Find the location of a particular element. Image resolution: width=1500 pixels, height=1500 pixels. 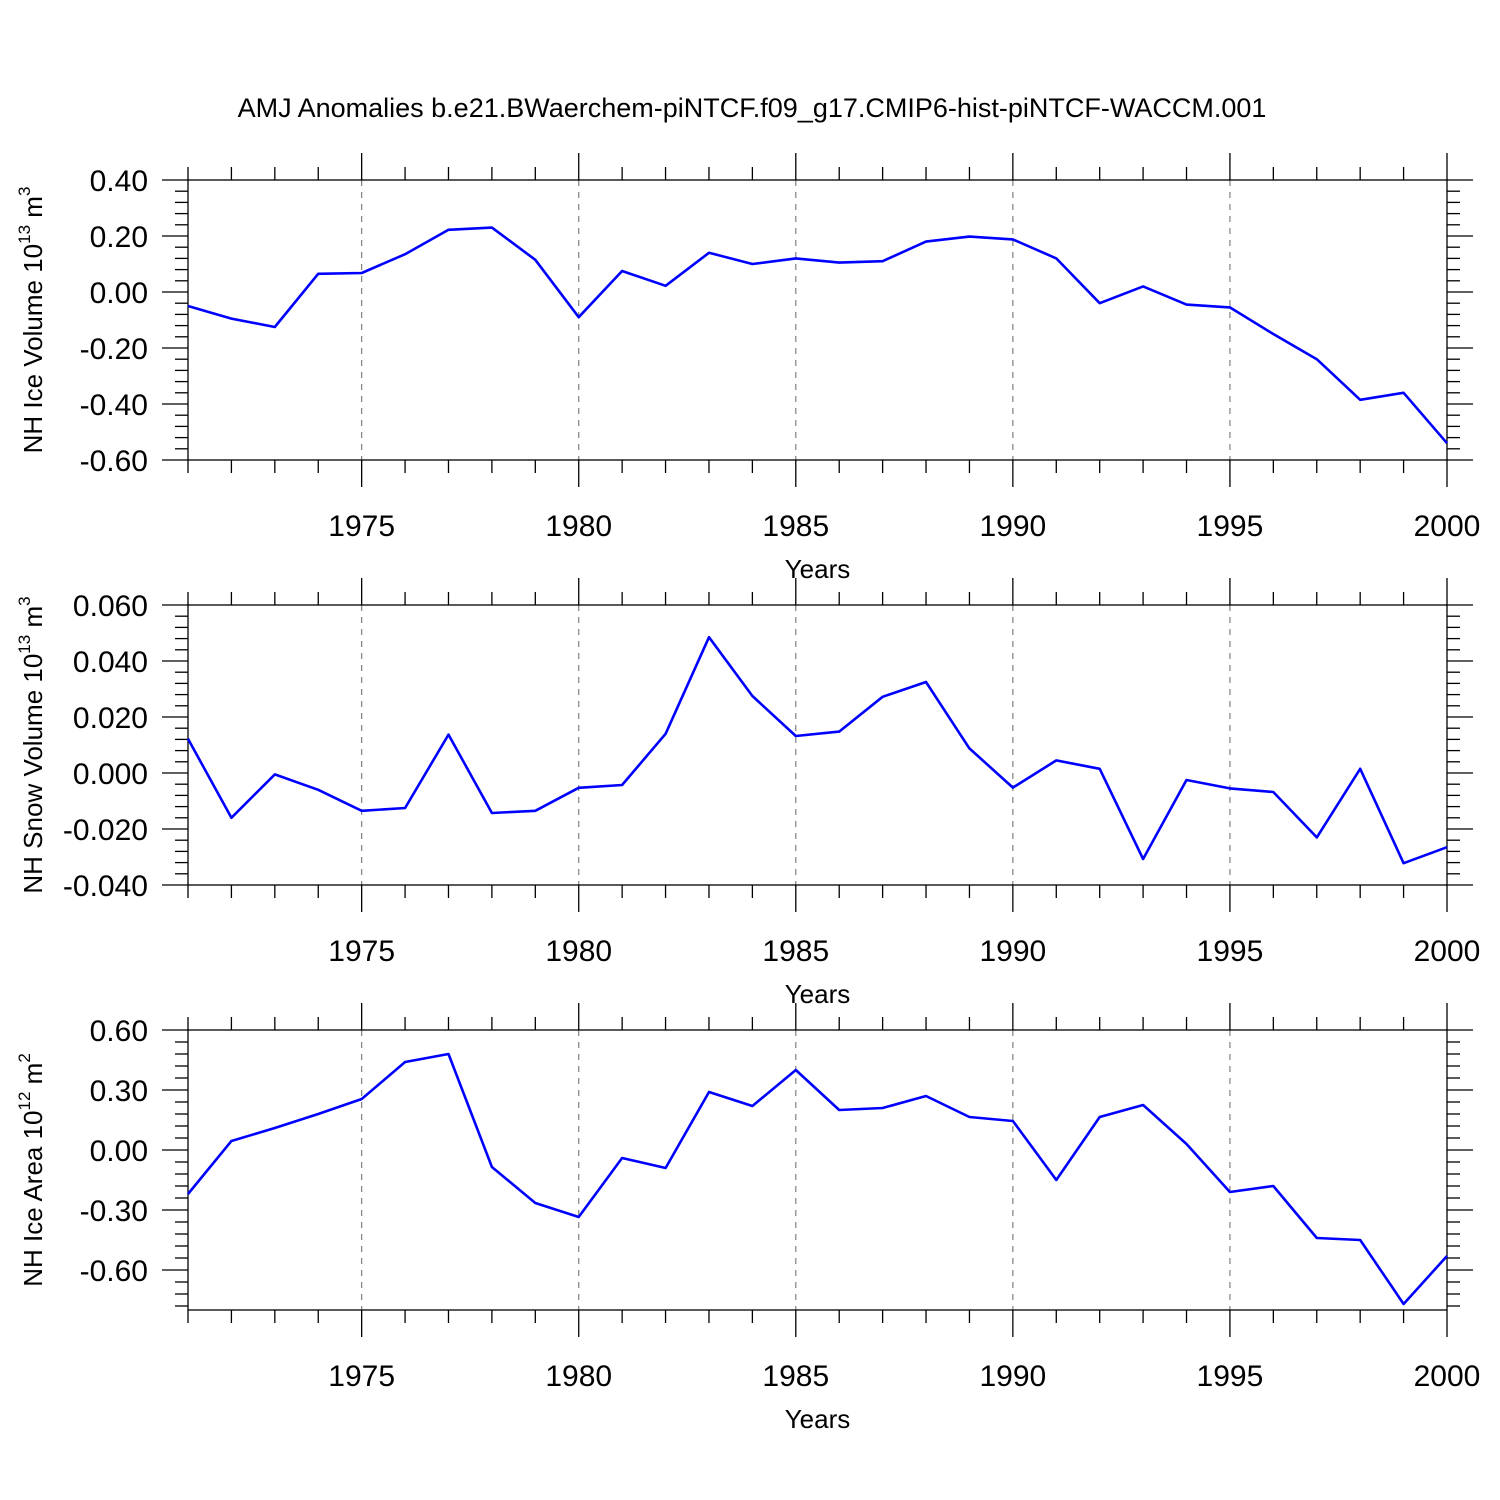

series-line-ice-volume is located at coordinates (817, 335).